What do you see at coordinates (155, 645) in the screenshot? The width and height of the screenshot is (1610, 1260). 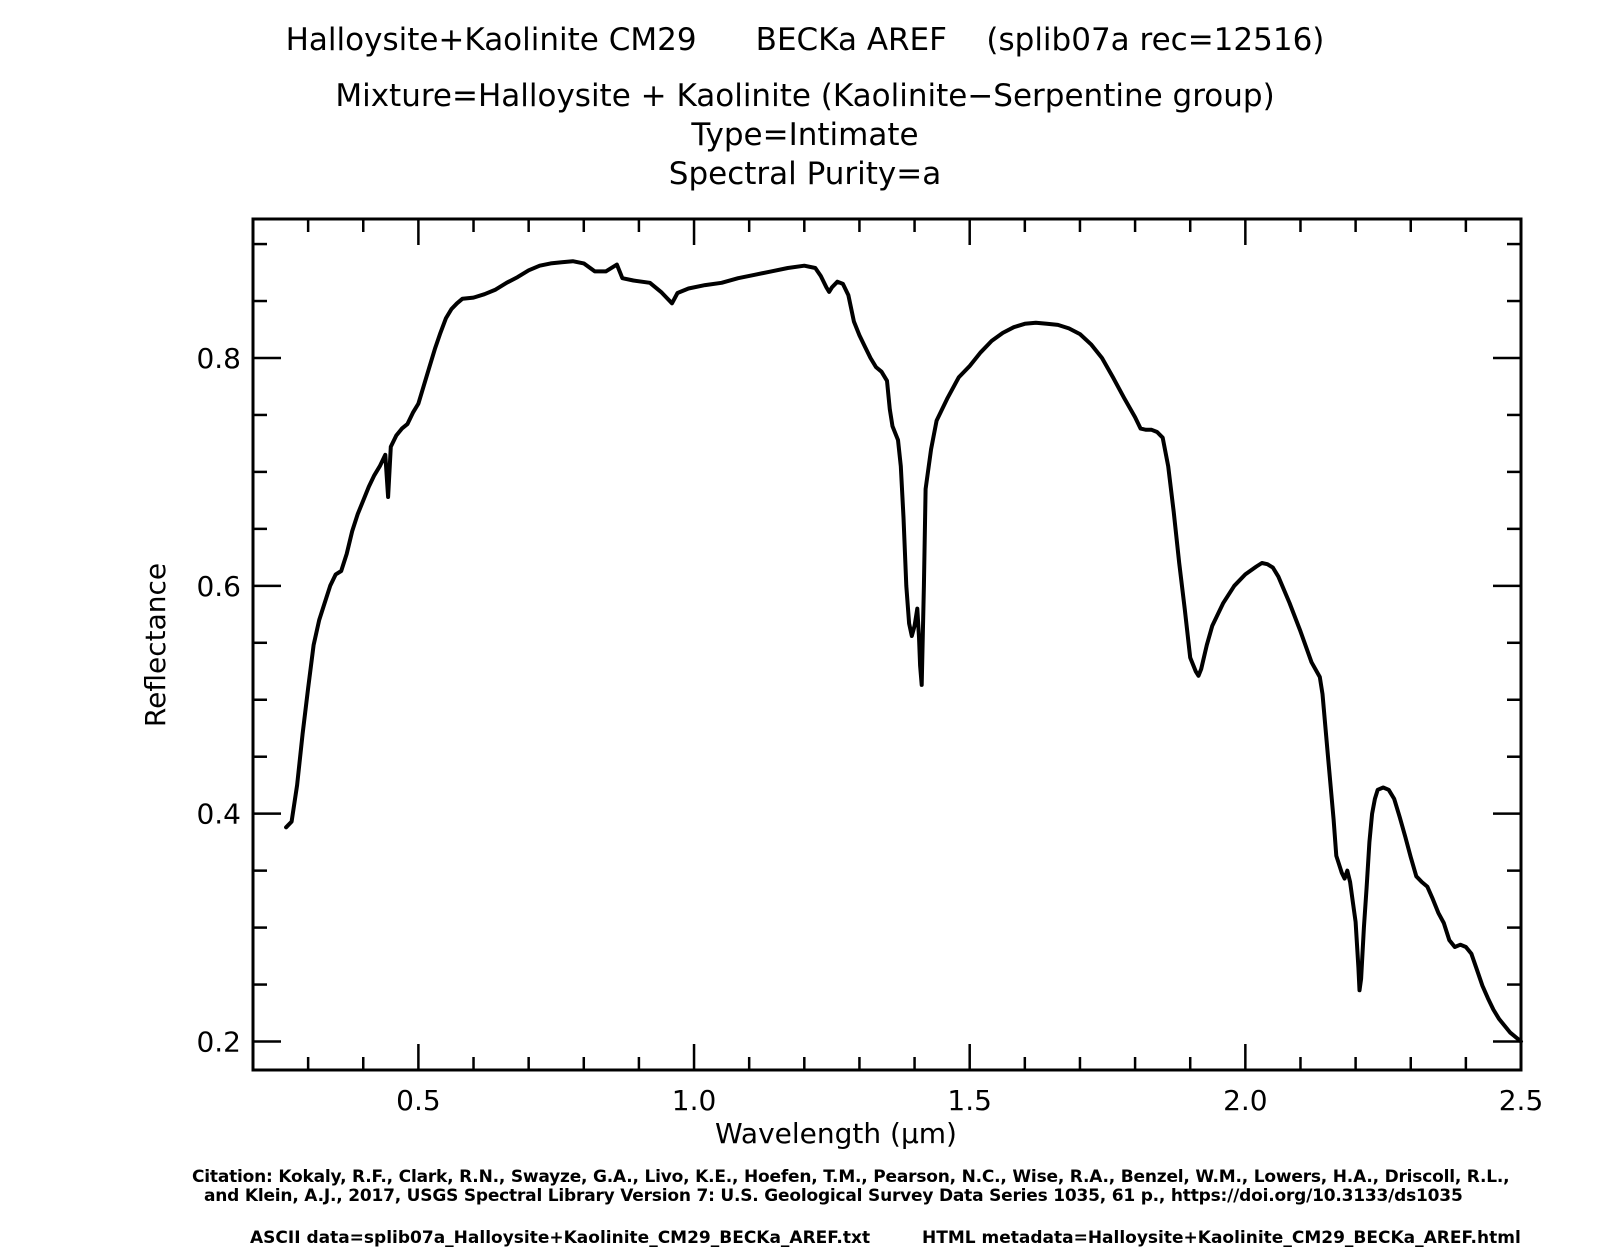 I see `y-axis-title: Reflectance` at bounding box center [155, 645].